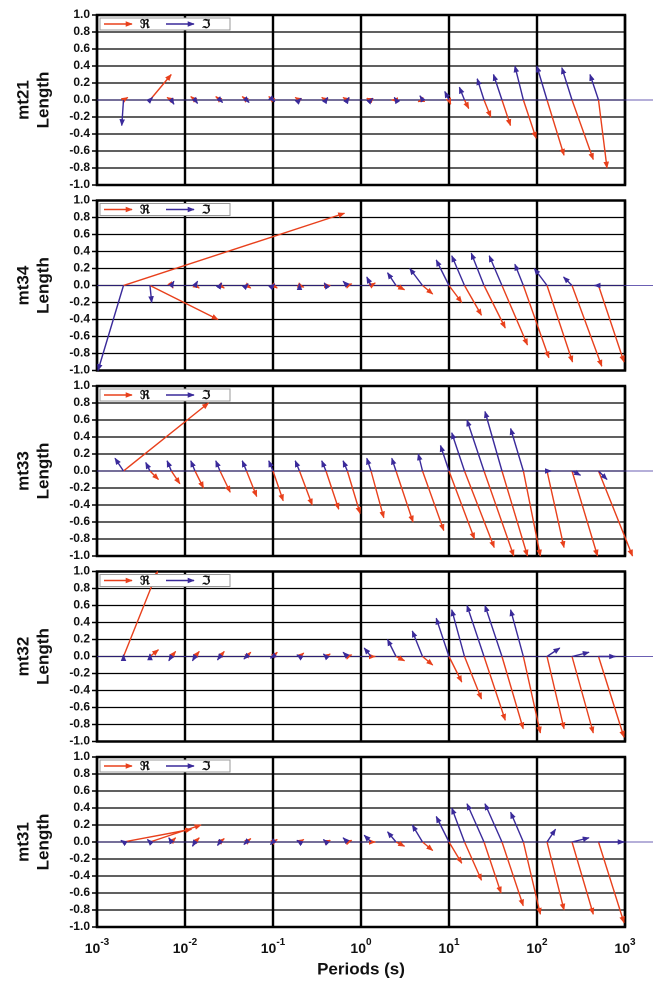 The width and height of the screenshot is (653, 988). Describe the element at coordinates (81, 251) in the screenshot. I see `y-tick-label: 0.4` at that location.